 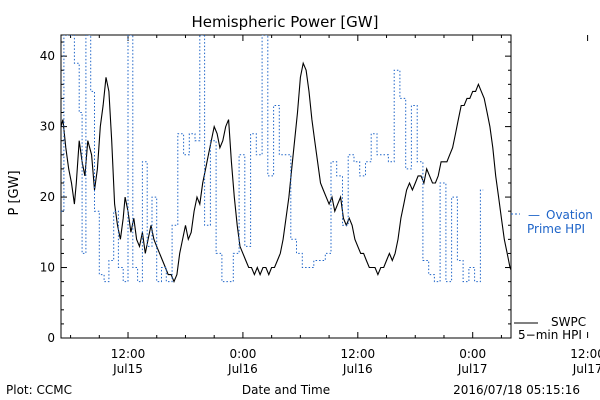 I want to click on y-tick-label: 0, so click(x=51, y=338).